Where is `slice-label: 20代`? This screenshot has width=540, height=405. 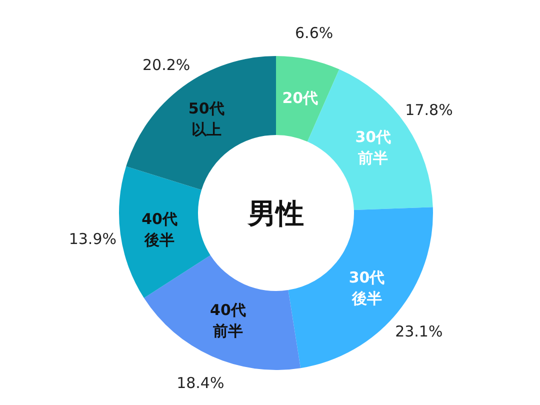
slice-label: 20代 is located at coordinates (300, 98).